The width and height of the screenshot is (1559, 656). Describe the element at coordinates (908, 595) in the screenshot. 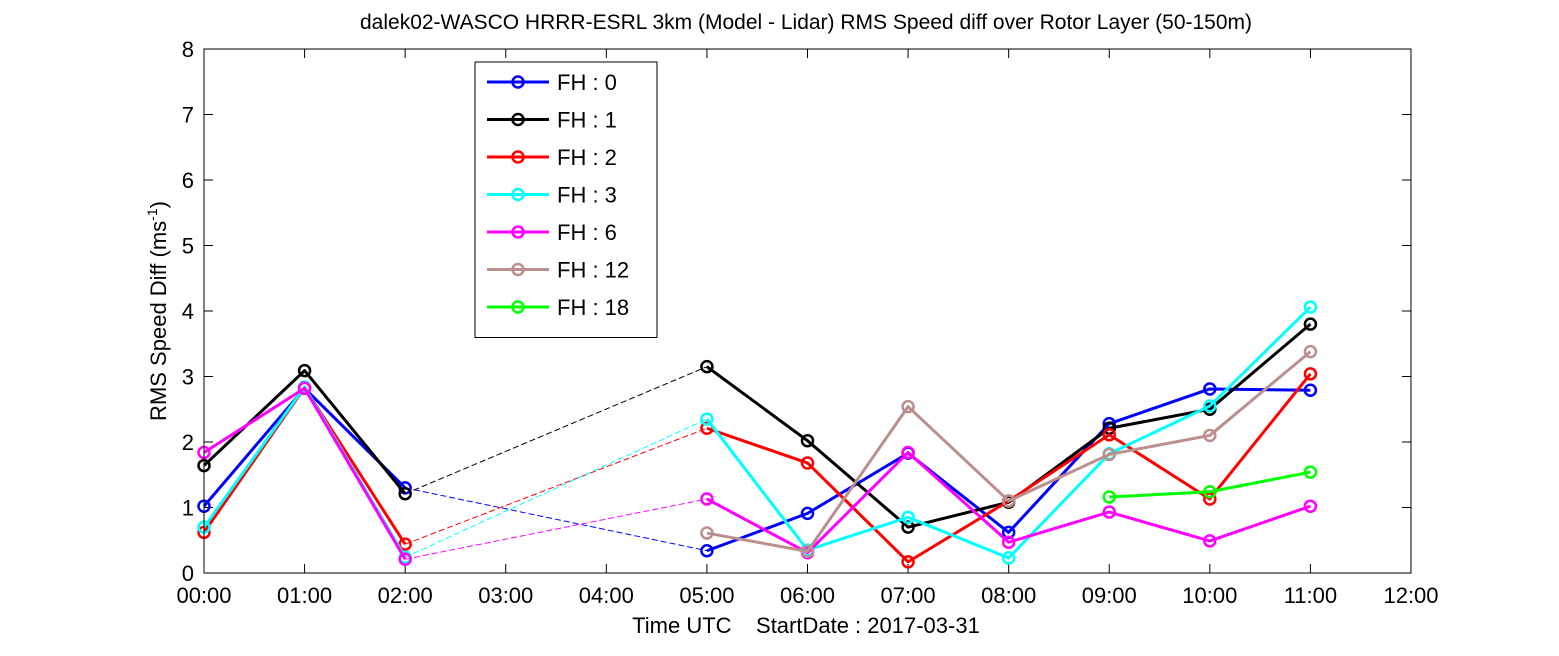

I see `x-tick-label: 07:00` at that location.